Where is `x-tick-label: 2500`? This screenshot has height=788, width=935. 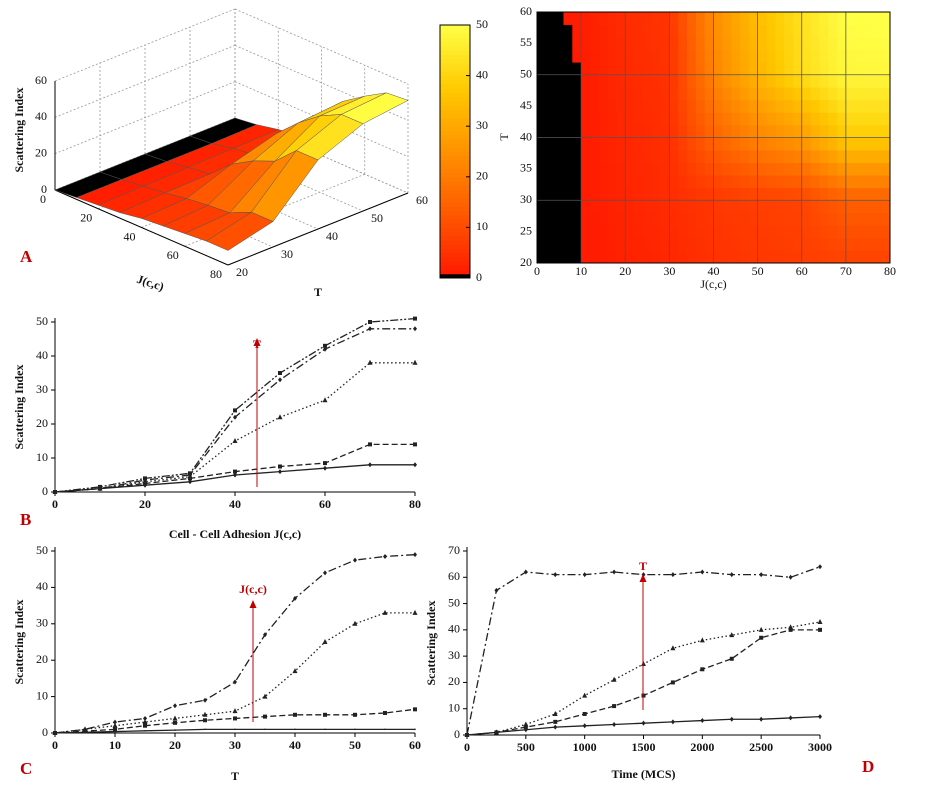 x-tick-label: 2500 is located at coordinates (761, 747).